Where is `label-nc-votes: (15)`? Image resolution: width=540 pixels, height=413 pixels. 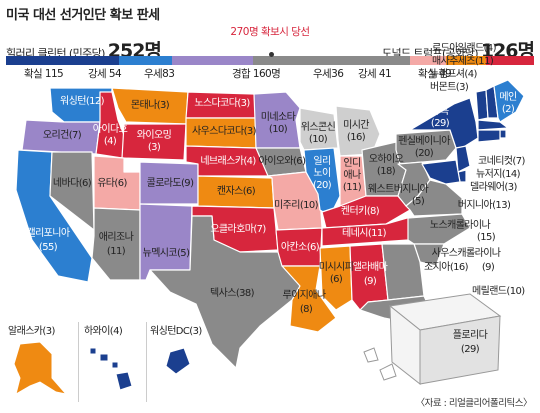
label-nc-votes: (15) is located at coordinates (486, 237).